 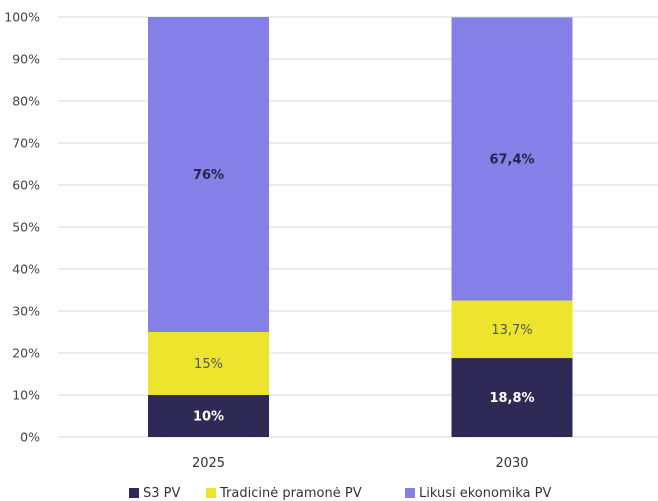 I want to click on y-tick-label: 40%, so click(x=26, y=269).